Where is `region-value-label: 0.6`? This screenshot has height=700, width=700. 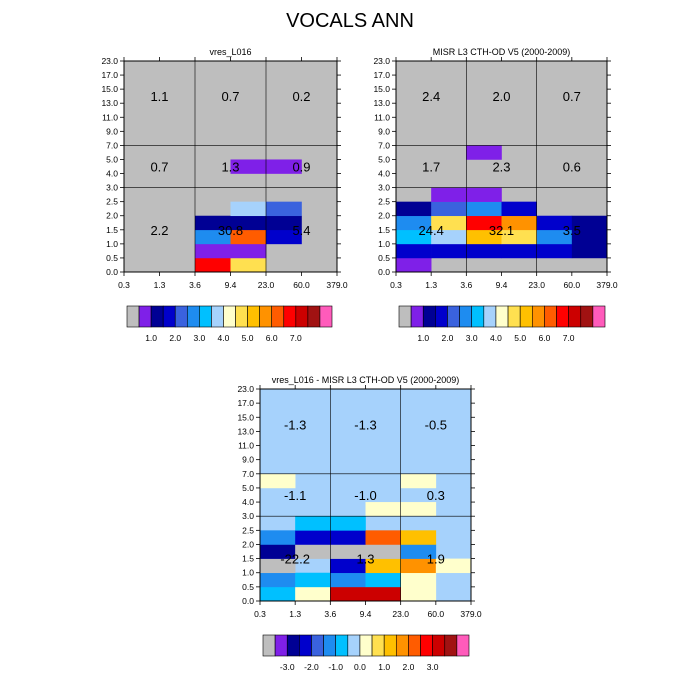
region-value-label: 0.6 is located at coordinates (572, 167).